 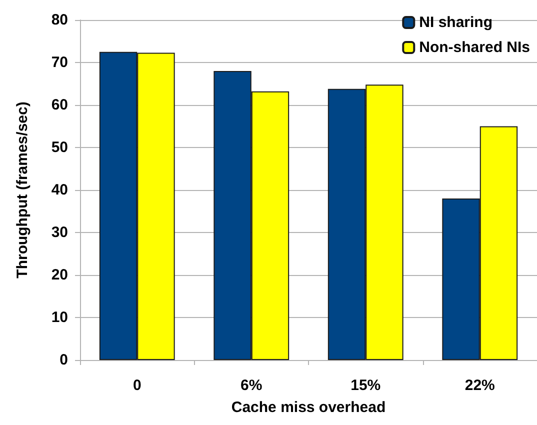 I want to click on x-axis-title: Cache miss overhead, so click(x=308, y=407).